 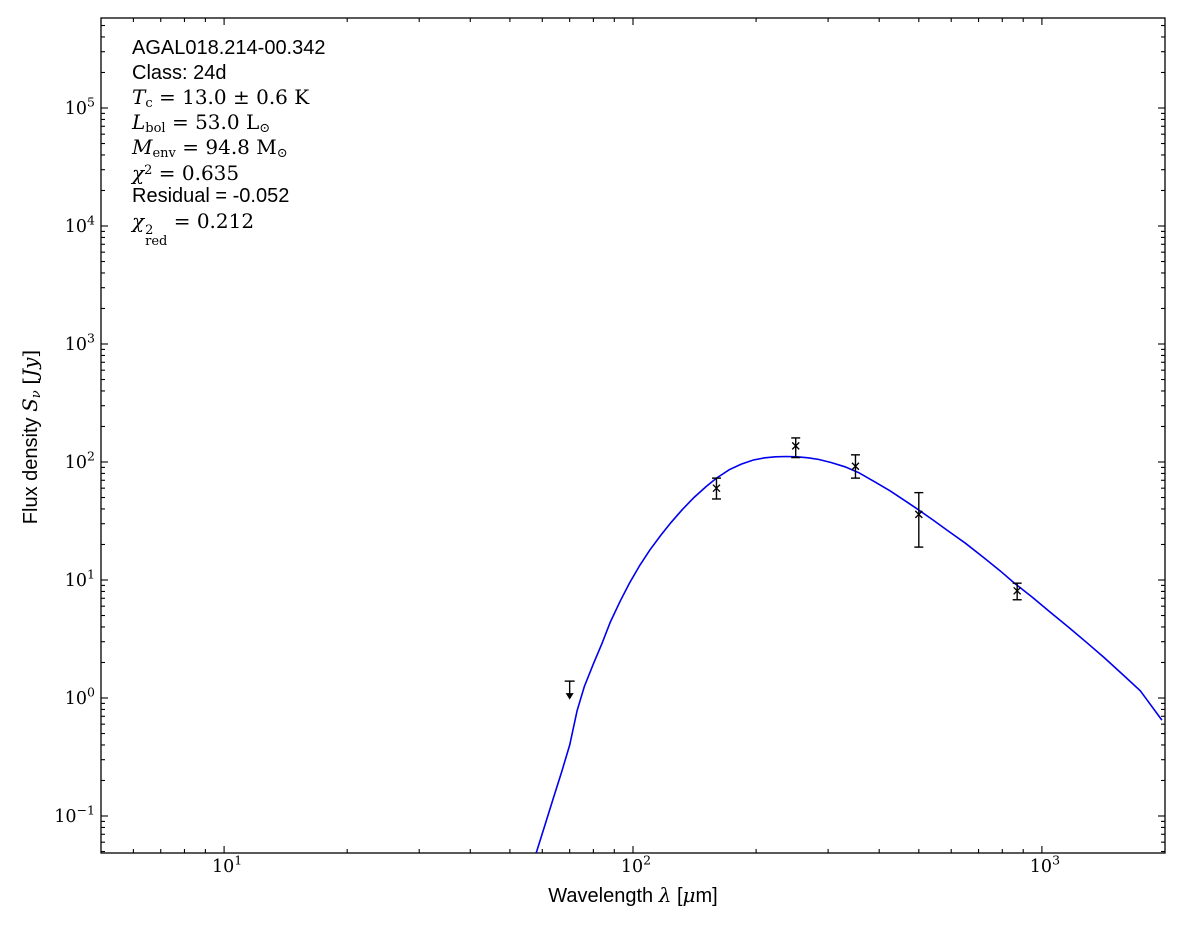 I want to click on upper-limit-marker, so click(x=569, y=690).